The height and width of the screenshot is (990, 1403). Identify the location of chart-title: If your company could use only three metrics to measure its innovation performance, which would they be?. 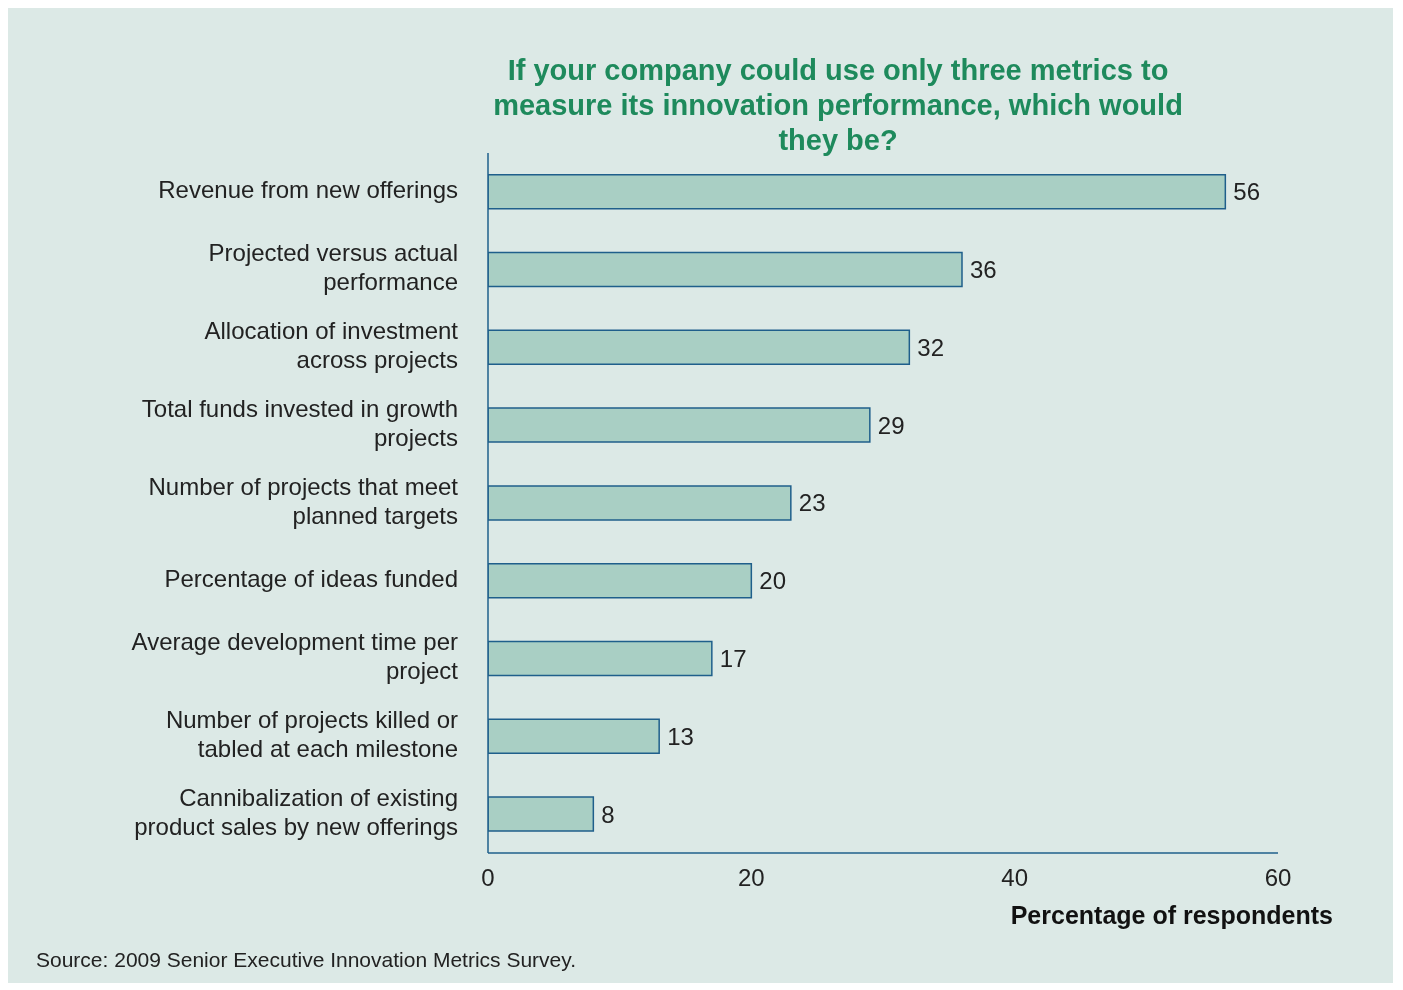
(838, 105).